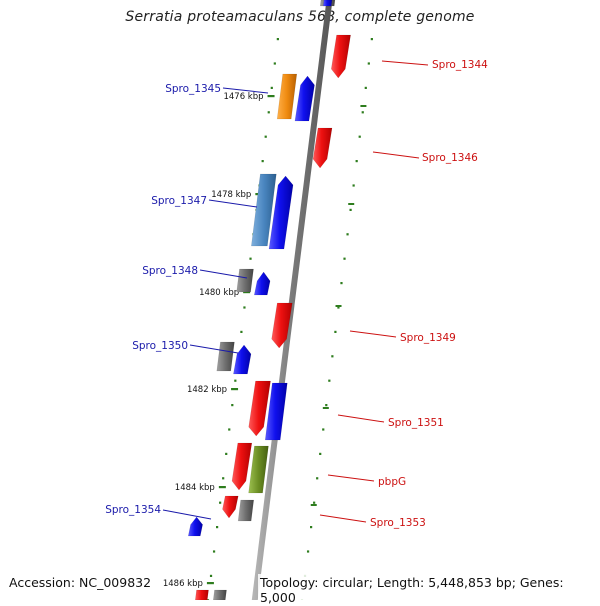 This screenshot has height=606, width=600. What do you see at coordinates (242, 466) in the screenshot?
I see `gene-arrow-pbpg` at bounding box center [242, 466].